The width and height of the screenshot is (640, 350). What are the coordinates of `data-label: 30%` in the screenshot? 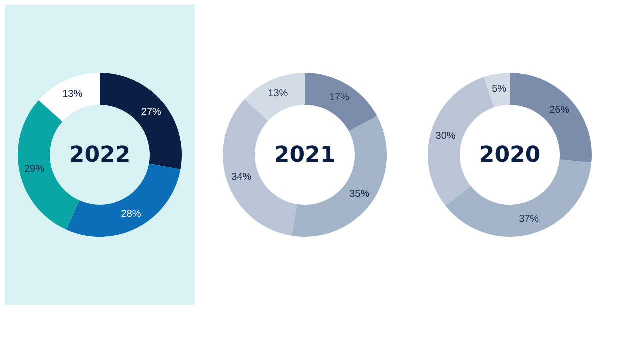 It's located at (446, 136).